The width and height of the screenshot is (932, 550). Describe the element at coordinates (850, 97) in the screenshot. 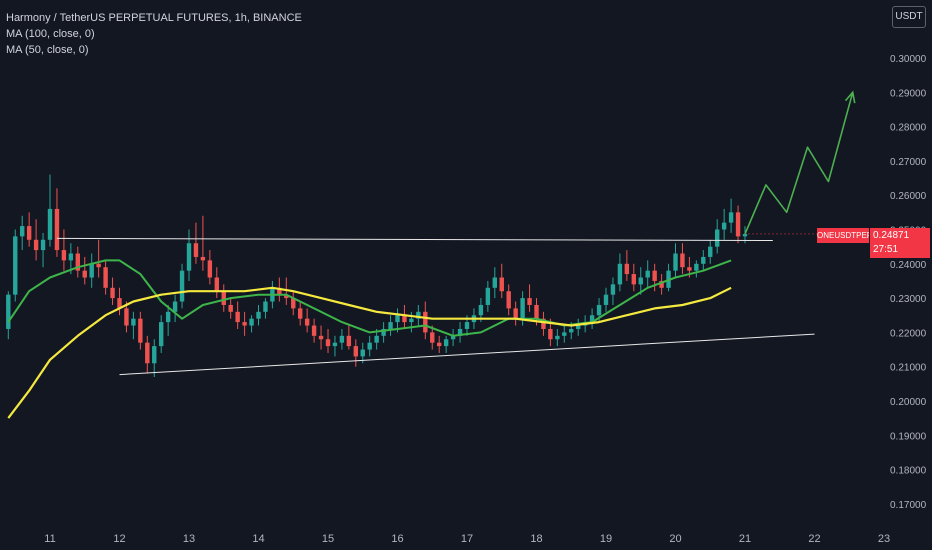

I see `forecast-arrowhead` at that location.